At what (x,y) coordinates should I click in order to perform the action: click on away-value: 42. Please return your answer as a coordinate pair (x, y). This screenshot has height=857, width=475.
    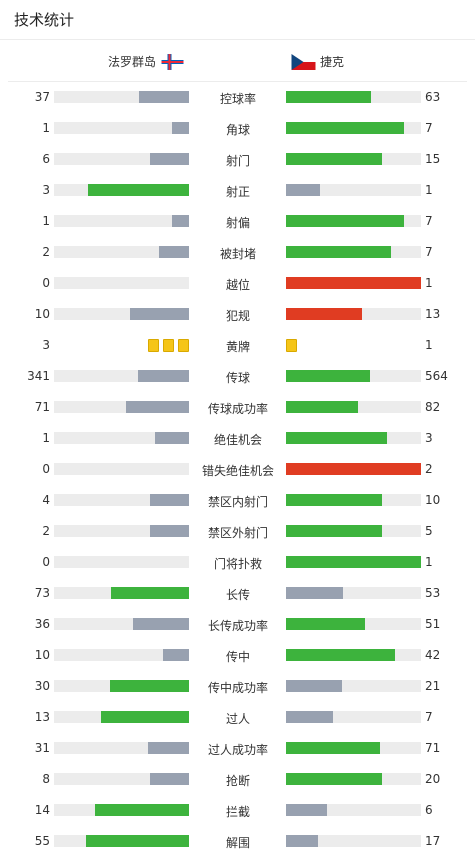
    Looking at the image, I should click on (433, 655).